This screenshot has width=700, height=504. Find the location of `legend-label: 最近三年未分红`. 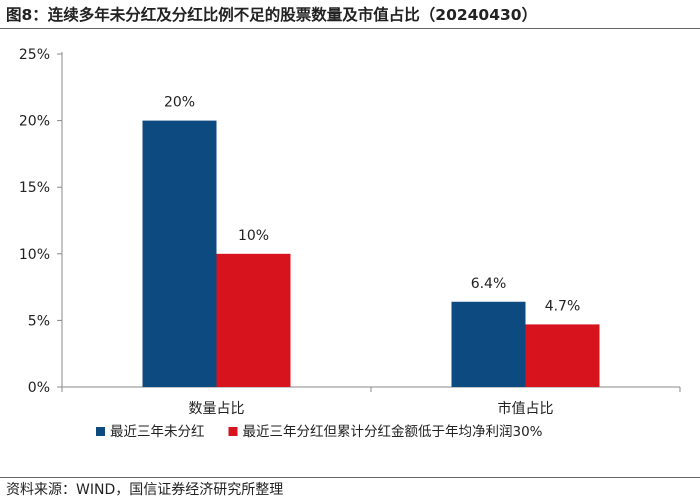

legend-label: 最近三年未分红 is located at coordinates (157, 432).